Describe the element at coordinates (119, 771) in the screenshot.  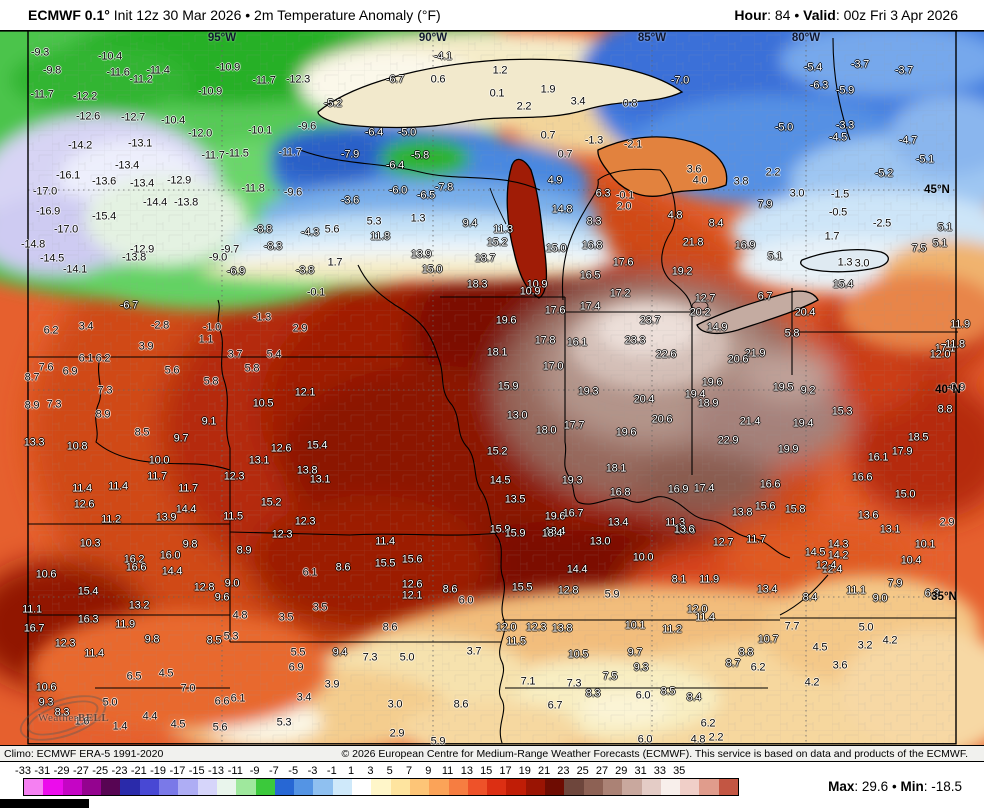
I see `colorbar-tick: -23` at that location.